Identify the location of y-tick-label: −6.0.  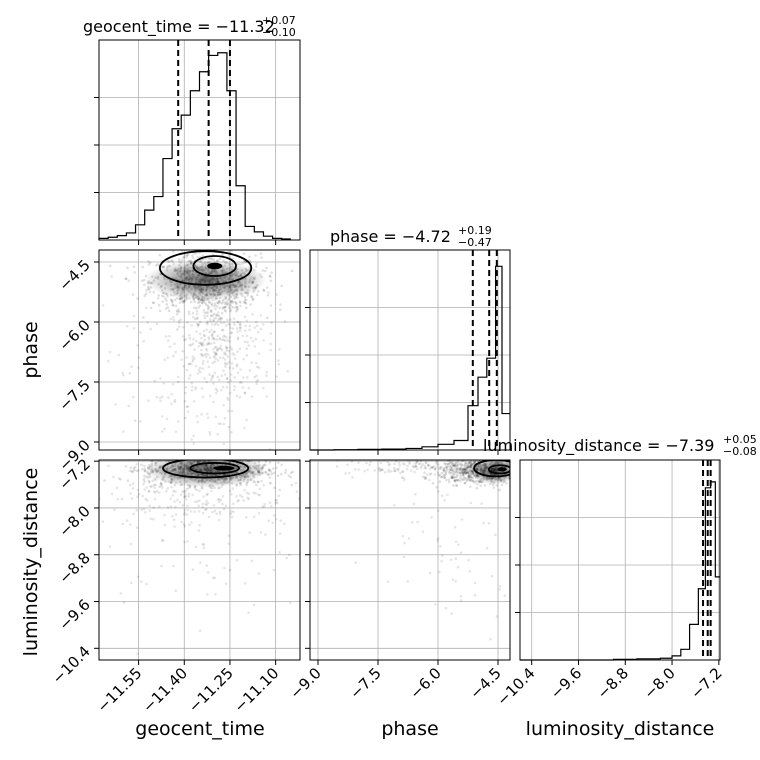
(74, 335).